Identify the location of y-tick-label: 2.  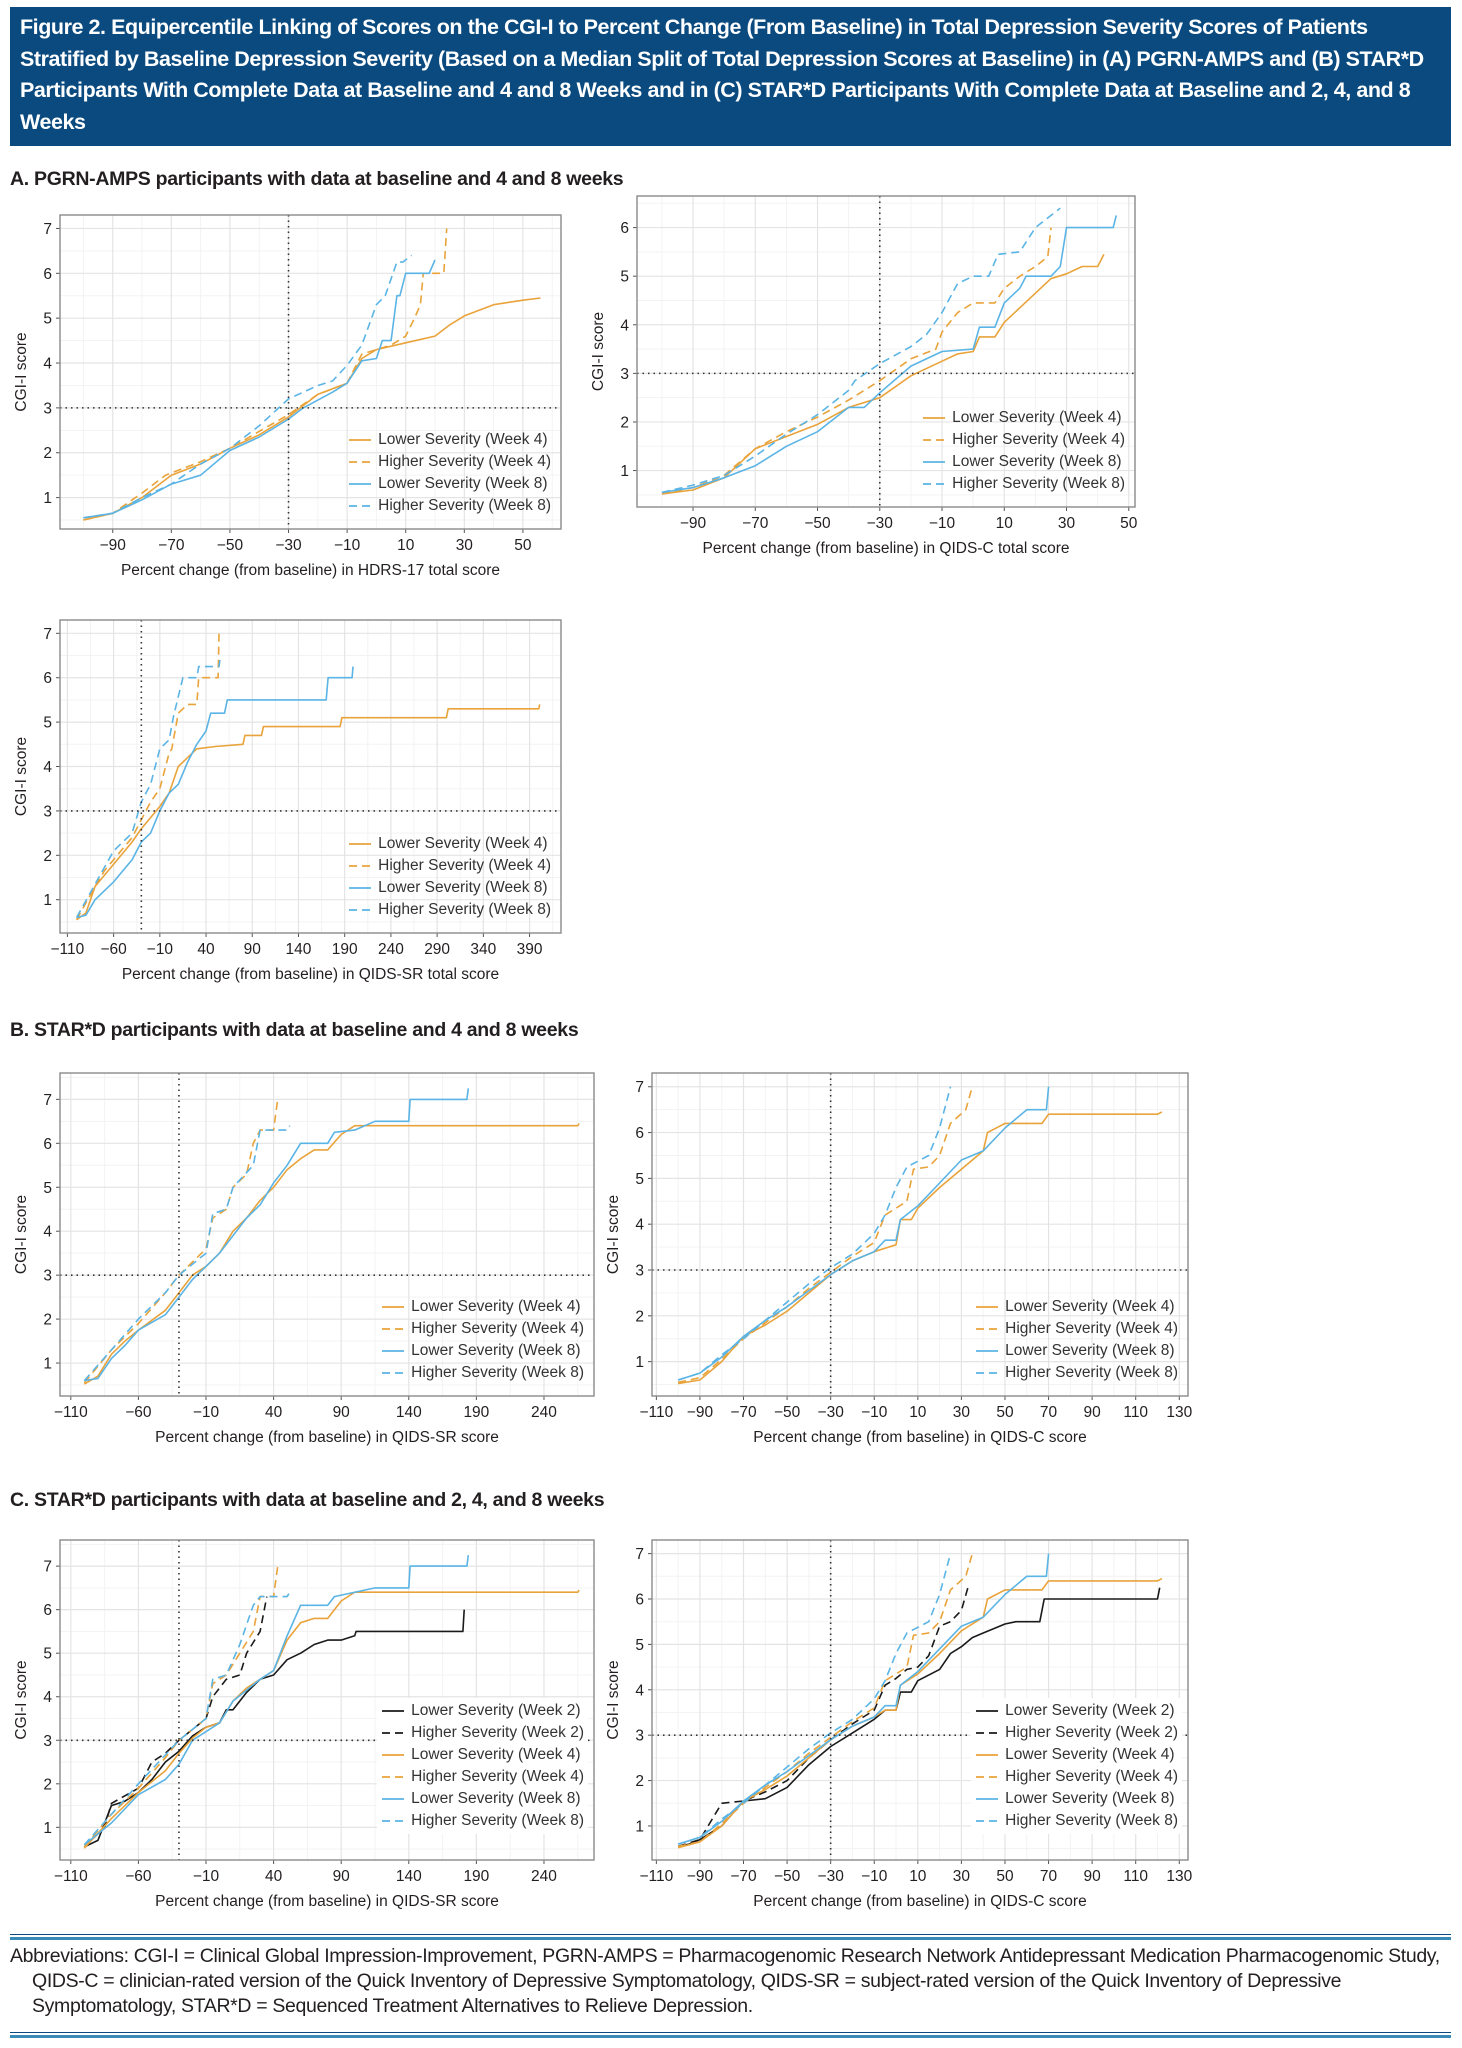
(47, 1320).